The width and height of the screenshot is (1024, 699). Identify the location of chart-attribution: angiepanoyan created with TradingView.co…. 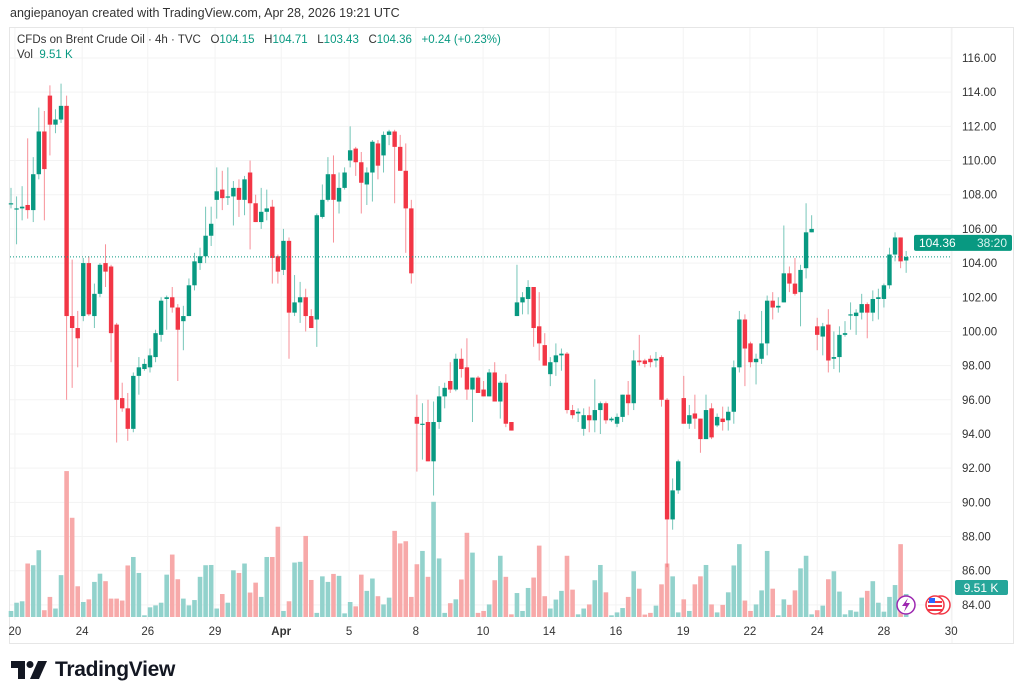
(205, 13).